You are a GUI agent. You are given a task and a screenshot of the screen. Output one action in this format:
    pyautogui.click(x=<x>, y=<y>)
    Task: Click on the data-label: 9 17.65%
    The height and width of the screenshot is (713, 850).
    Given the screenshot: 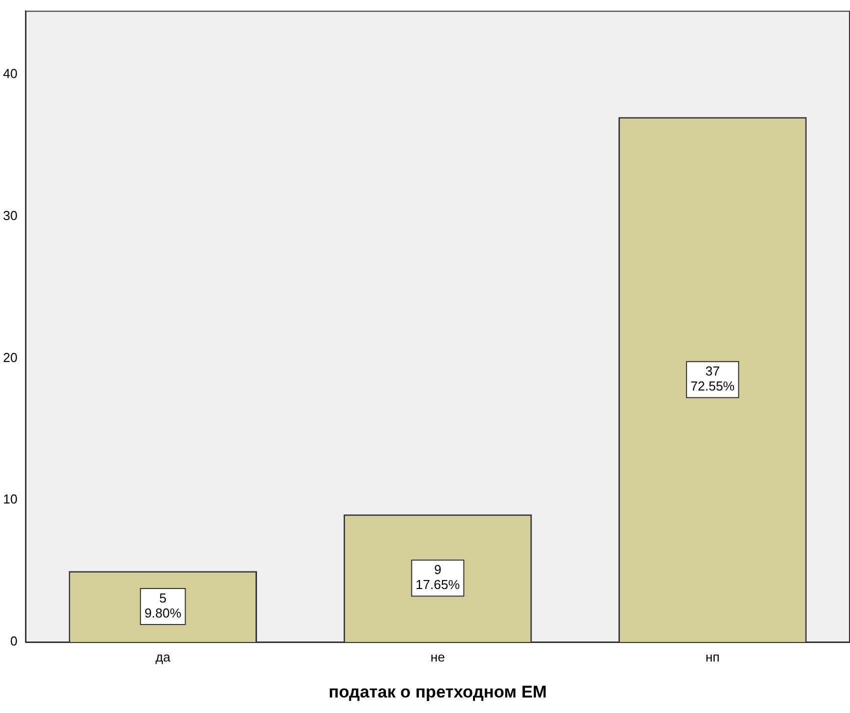 What is the action you would take?
    pyautogui.click(x=438, y=577)
    